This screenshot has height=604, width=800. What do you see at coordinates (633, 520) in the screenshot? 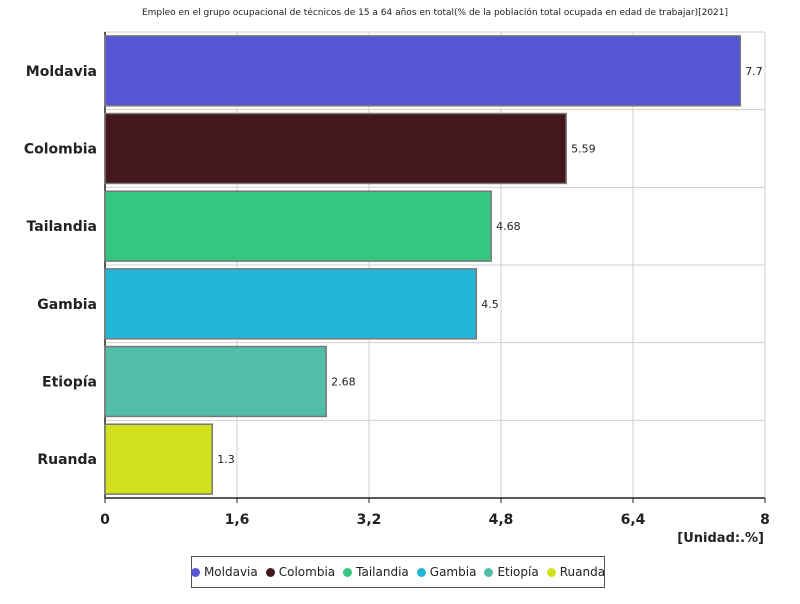
I see `x-tick-label: 6,4` at bounding box center [633, 520].